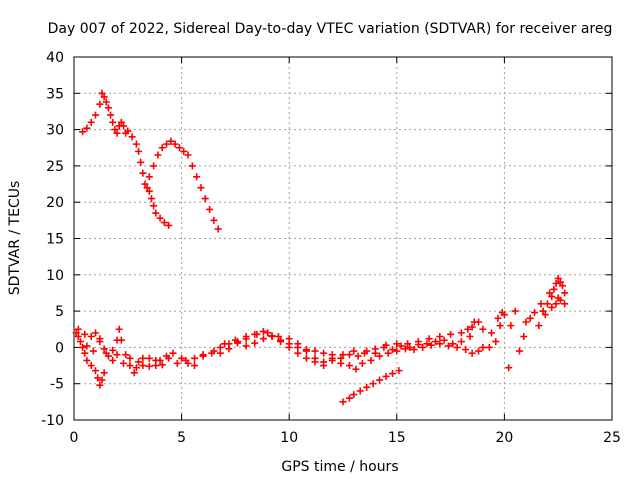 This screenshot has height=480, width=640. Describe the element at coordinates (90, 359) in the screenshot. I see `series-early-start` at that location.